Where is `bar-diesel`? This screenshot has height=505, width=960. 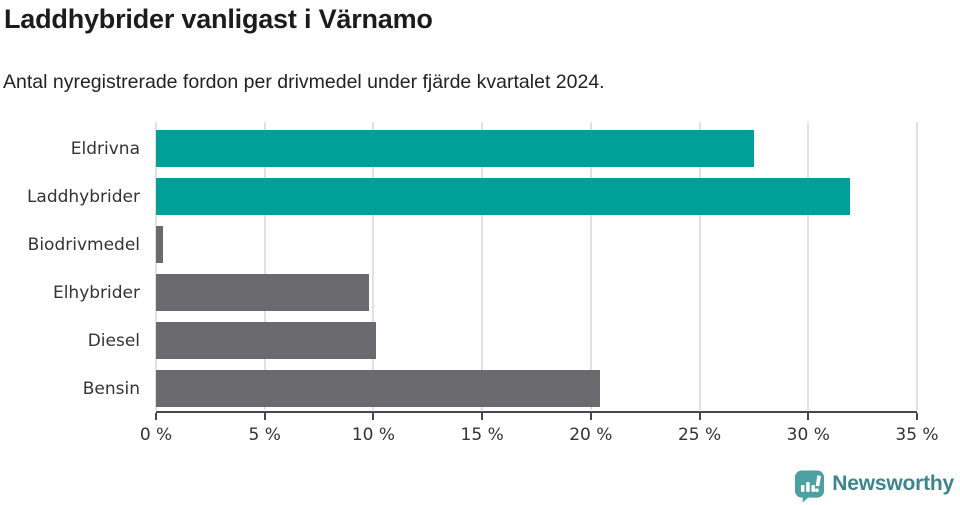
bar-diesel is located at coordinates (266, 340).